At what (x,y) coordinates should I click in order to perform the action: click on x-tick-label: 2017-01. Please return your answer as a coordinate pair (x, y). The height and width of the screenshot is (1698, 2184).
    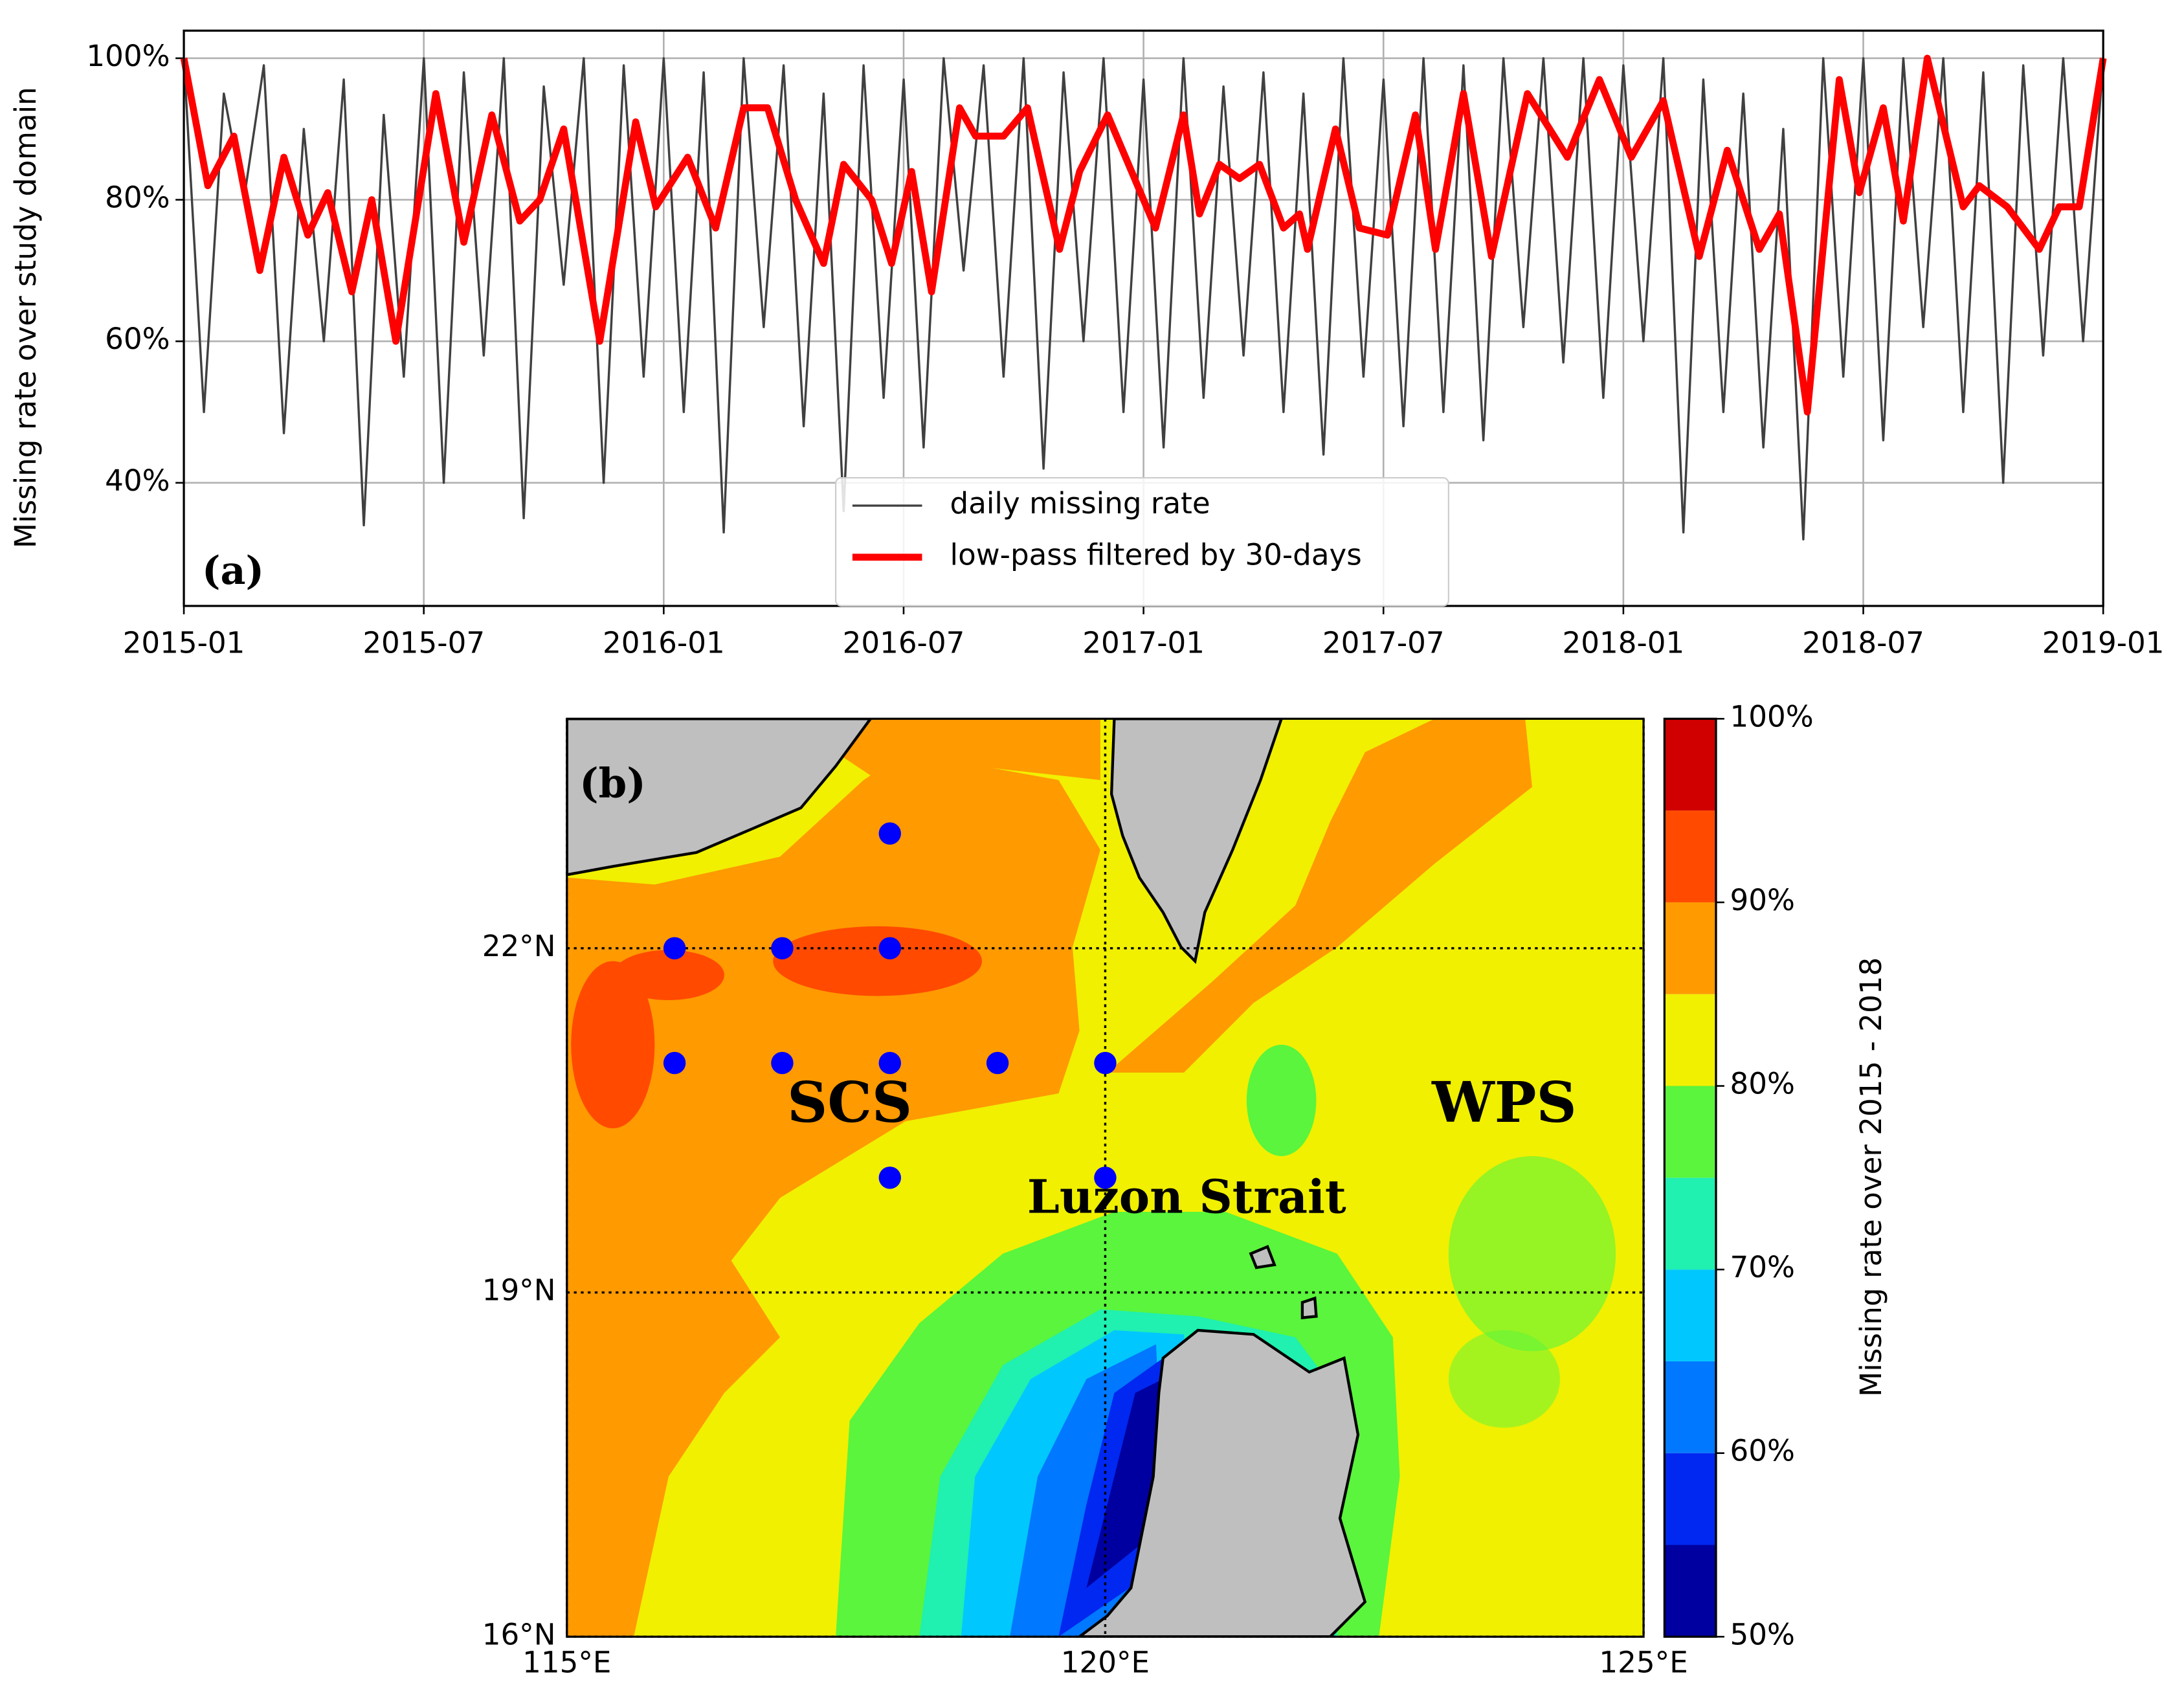
    Looking at the image, I should click on (1143, 642).